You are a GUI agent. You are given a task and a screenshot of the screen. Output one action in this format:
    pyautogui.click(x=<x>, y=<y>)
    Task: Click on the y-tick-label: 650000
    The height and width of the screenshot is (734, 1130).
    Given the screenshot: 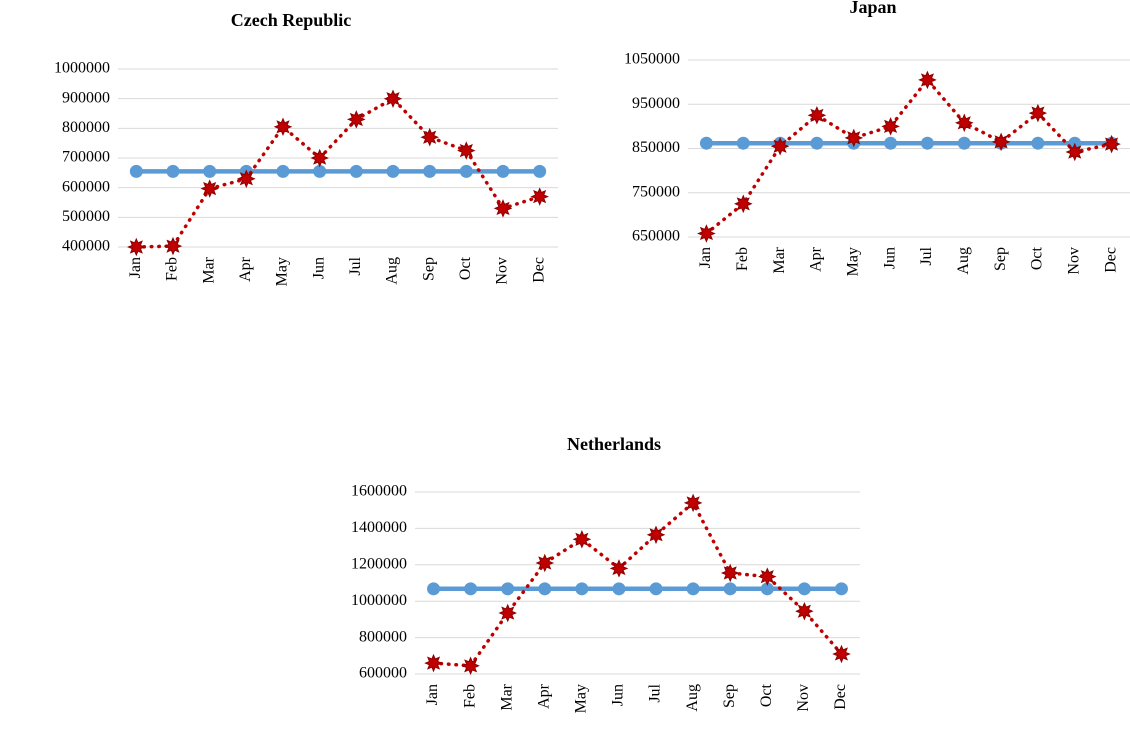 What is the action you would take?
    pyautogui.click(x=656, y=236)
    